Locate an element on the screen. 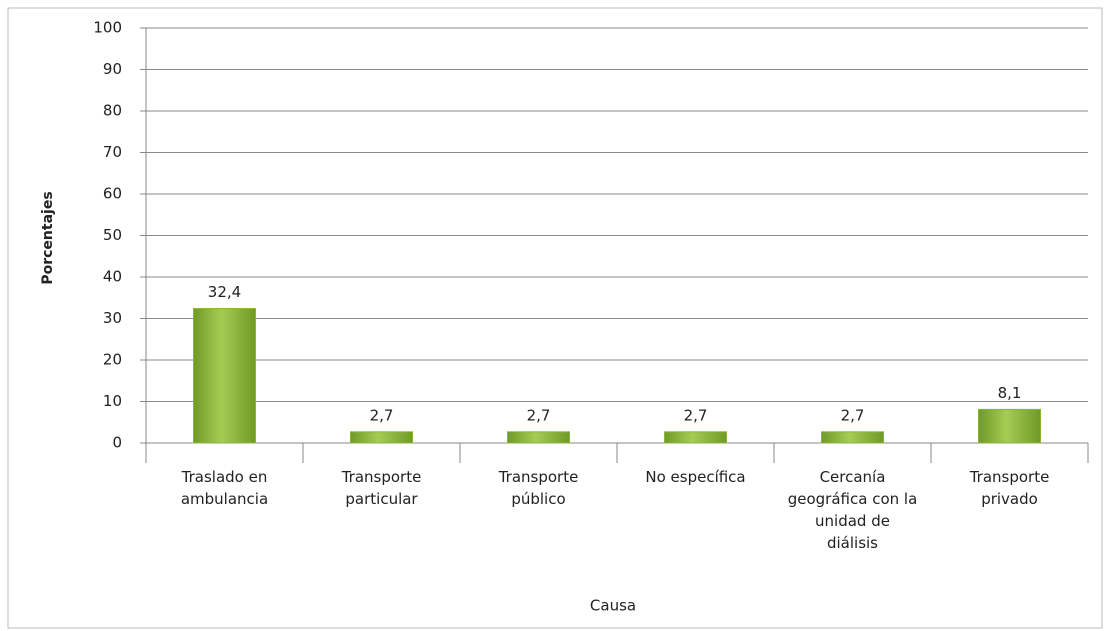 The image size is (1106, 631). y-tick-label: 20 is located at coordinates (112, 360).